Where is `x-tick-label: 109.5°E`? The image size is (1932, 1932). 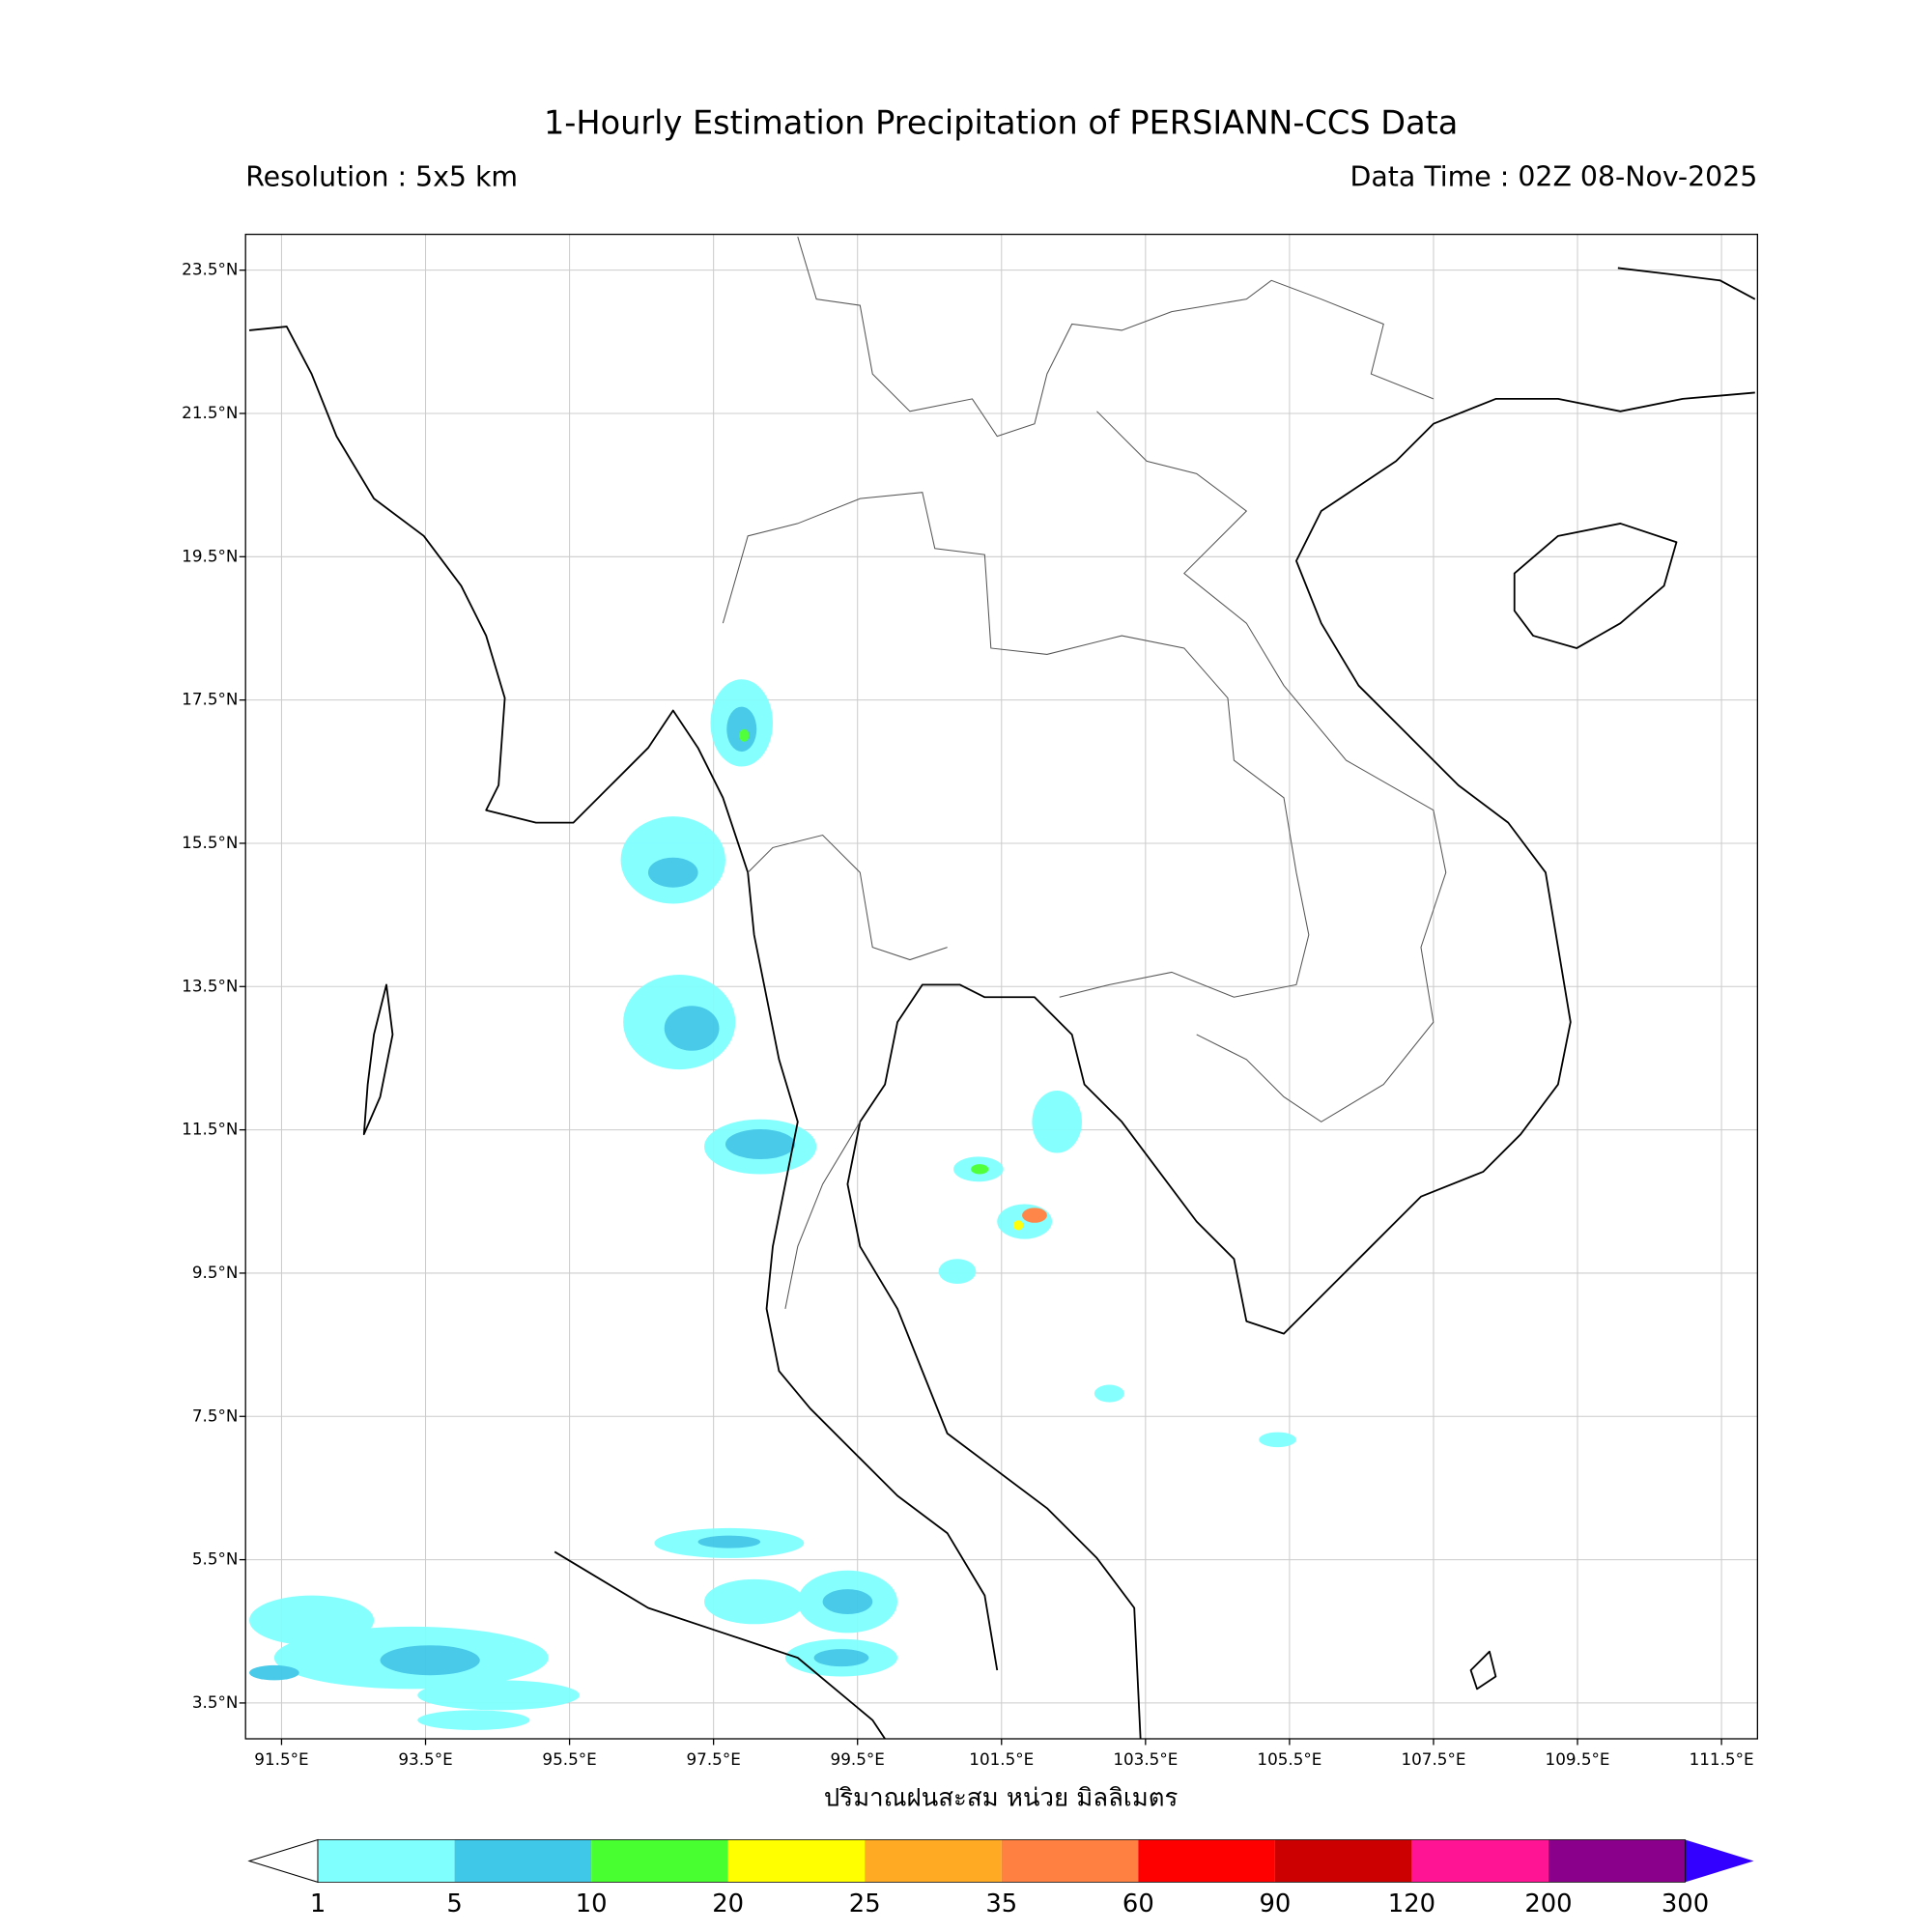 x-tick-label: 109.5°E is located at coordinates (1578, 1759).